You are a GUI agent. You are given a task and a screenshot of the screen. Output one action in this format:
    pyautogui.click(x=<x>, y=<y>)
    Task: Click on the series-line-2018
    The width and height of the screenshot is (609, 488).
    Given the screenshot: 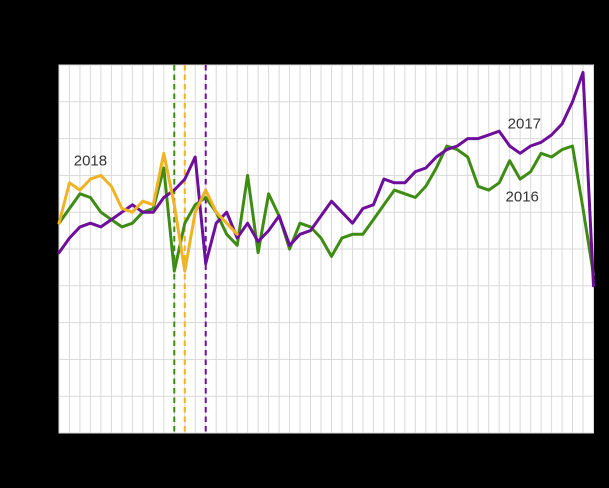 What is the action you would take?
    pyautogui.click(x=148, y=212)
    